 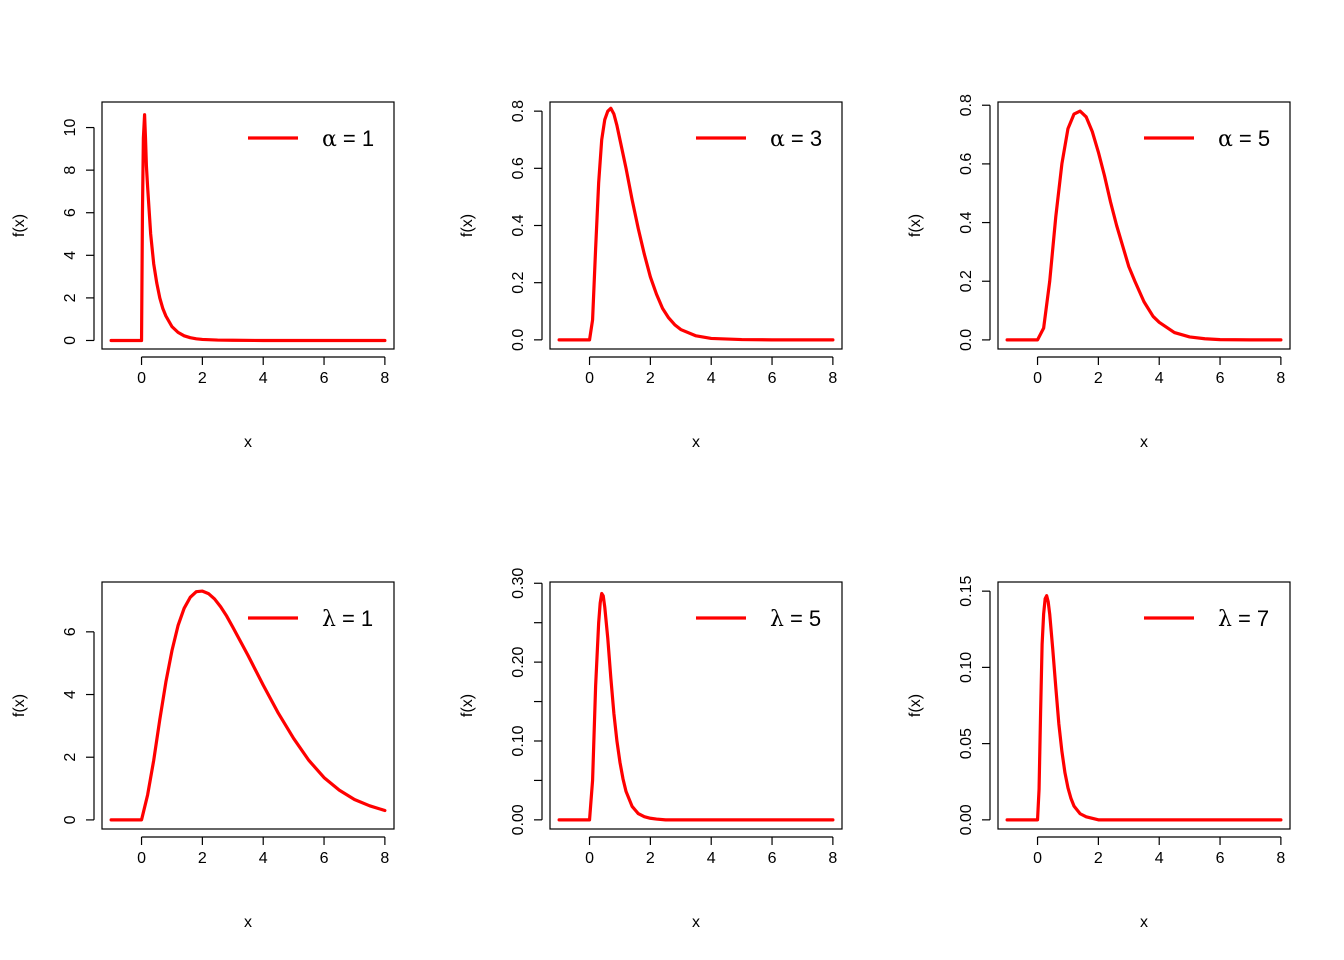 I want to click on legend-label: α = 3, so click(x=796, y=139).